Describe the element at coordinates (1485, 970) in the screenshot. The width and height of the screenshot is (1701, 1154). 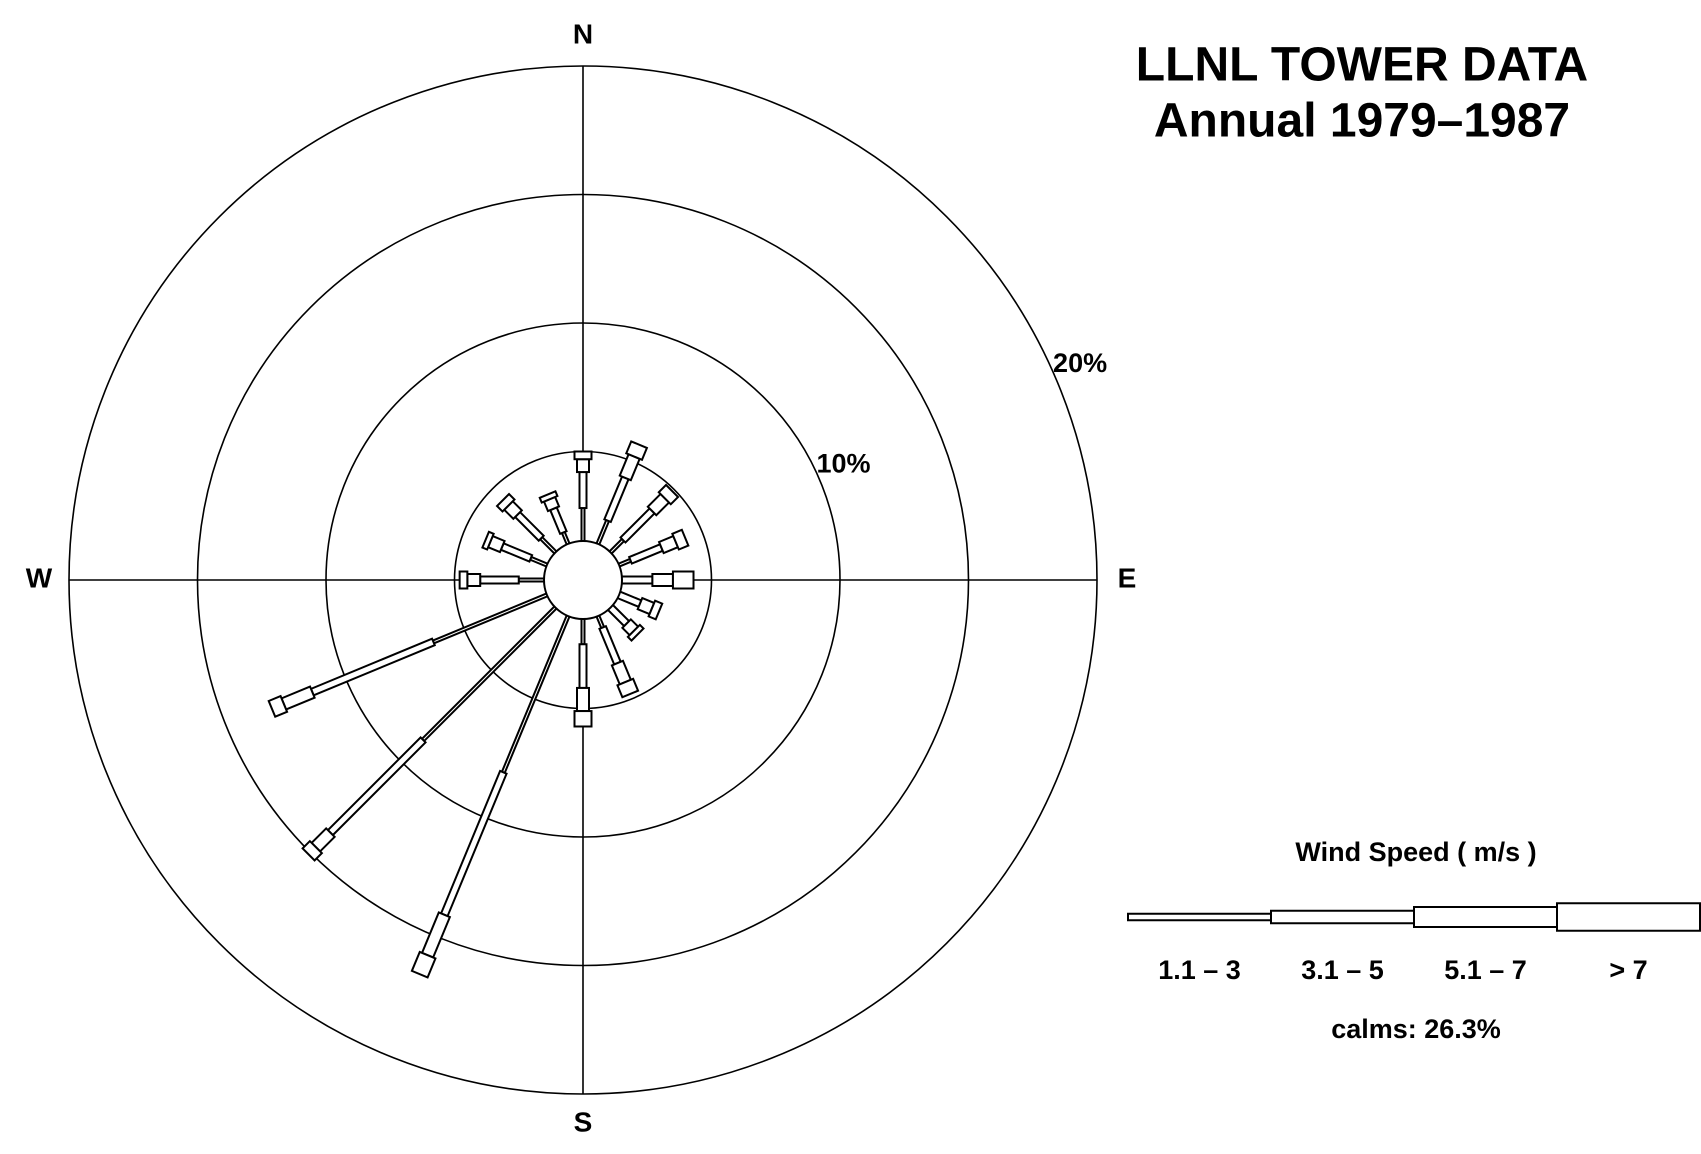
I see `legend-label: 5.1 – 7` at that location.